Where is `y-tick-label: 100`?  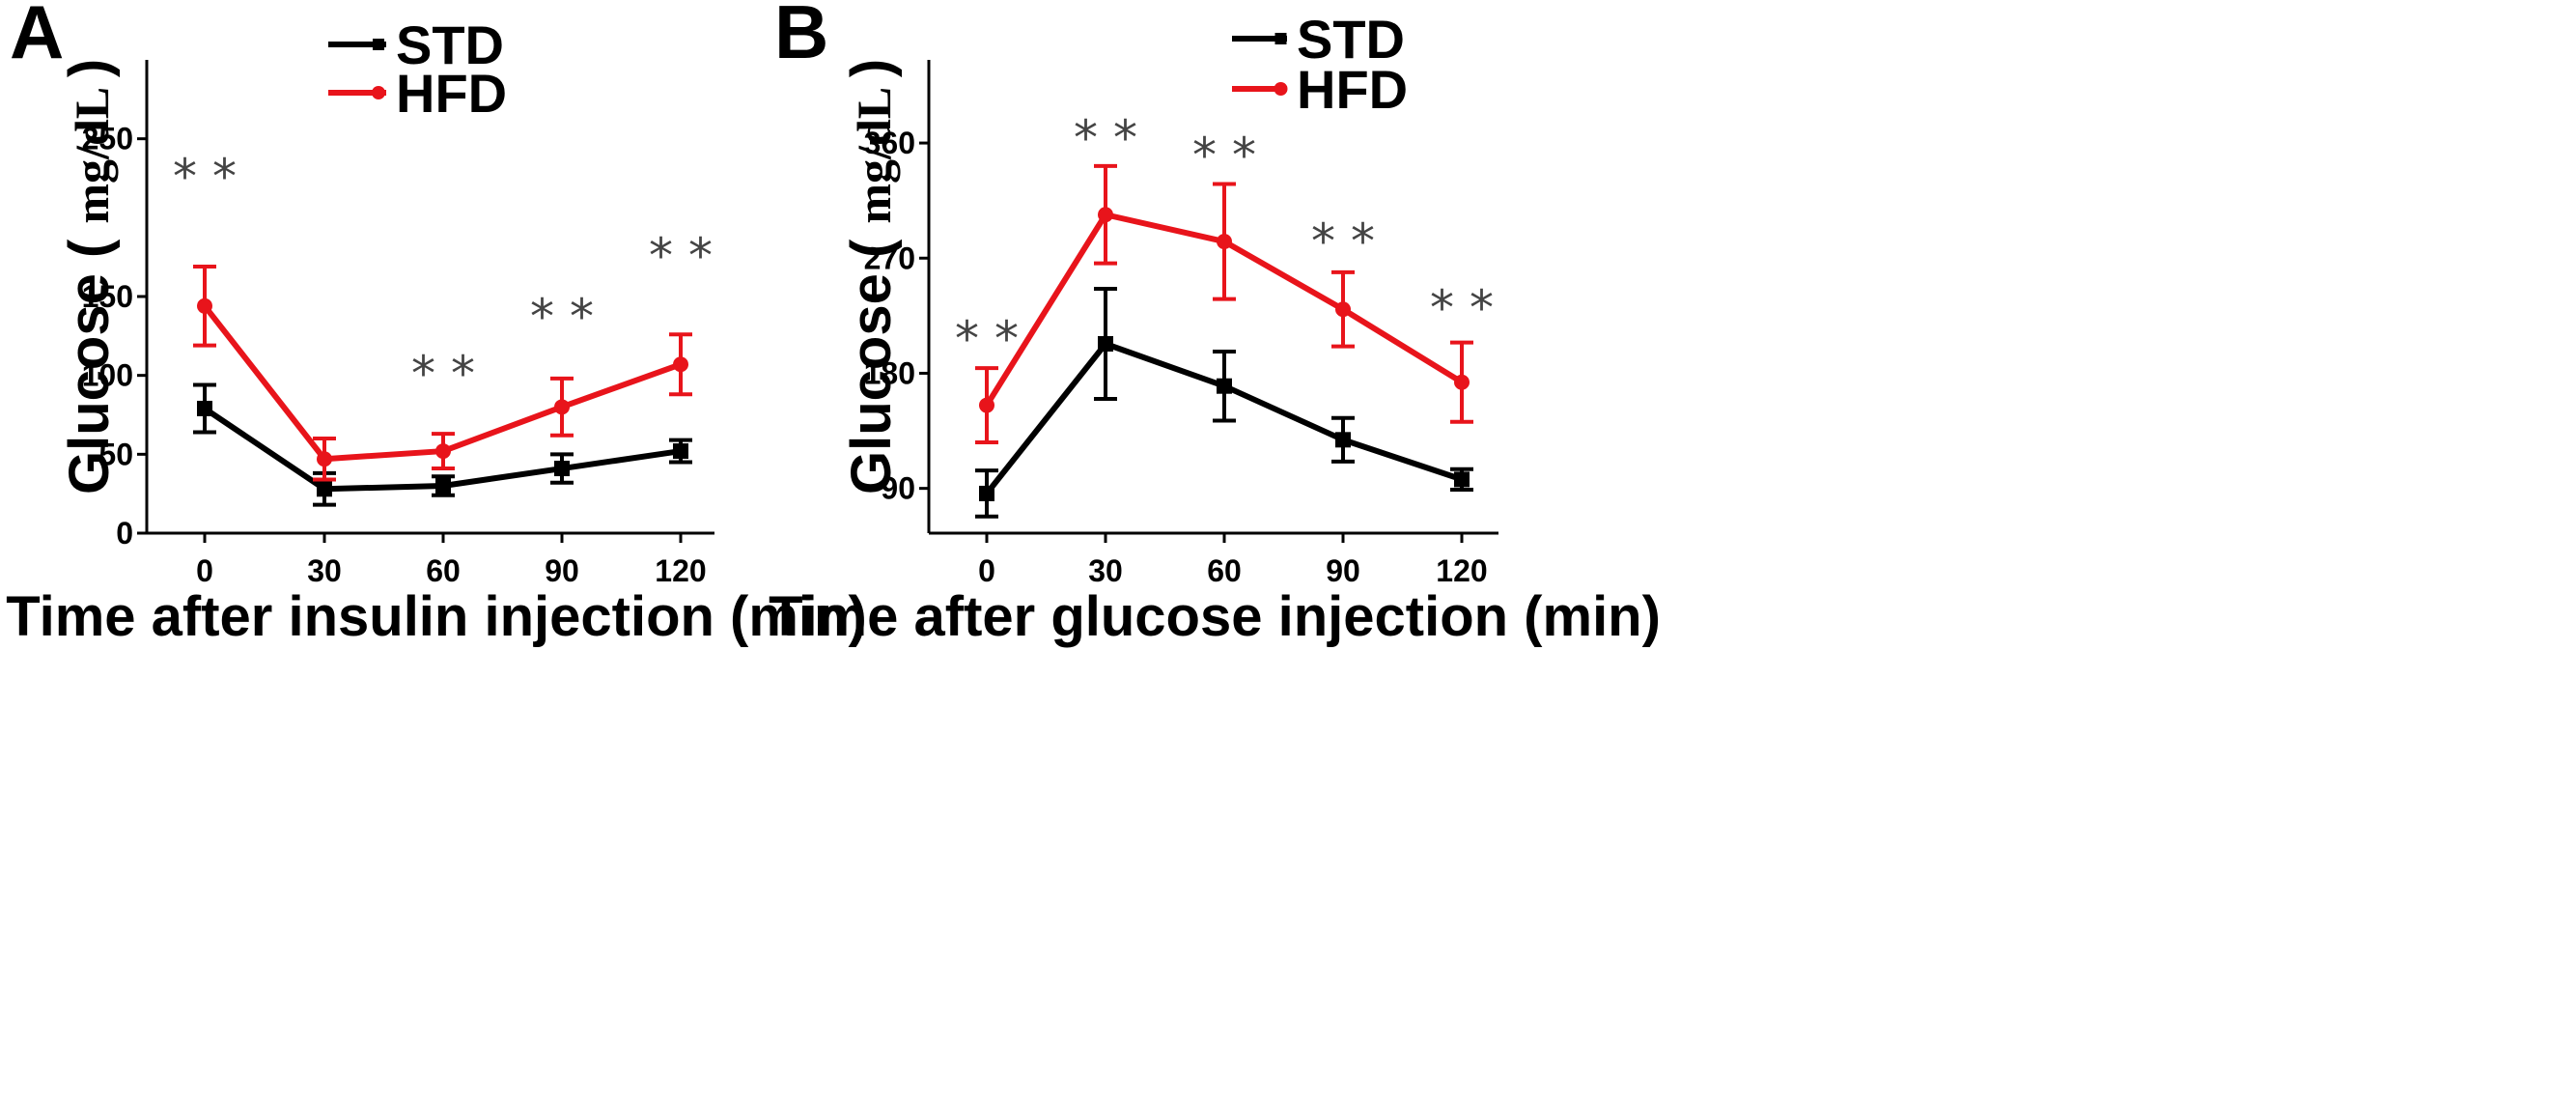
y-tick-label: 100 is located at coordinates (108, 375).